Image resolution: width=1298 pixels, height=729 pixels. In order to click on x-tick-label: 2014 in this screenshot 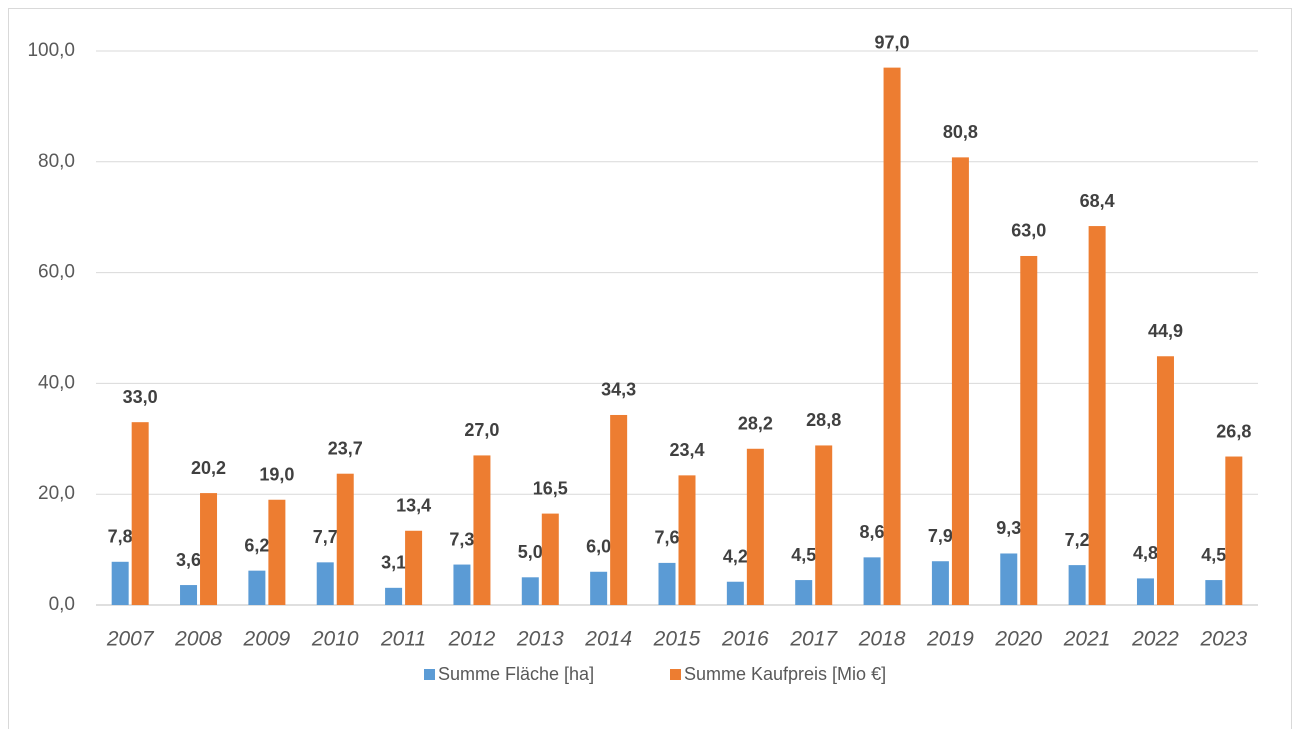, I will do `click(608, 639)`.